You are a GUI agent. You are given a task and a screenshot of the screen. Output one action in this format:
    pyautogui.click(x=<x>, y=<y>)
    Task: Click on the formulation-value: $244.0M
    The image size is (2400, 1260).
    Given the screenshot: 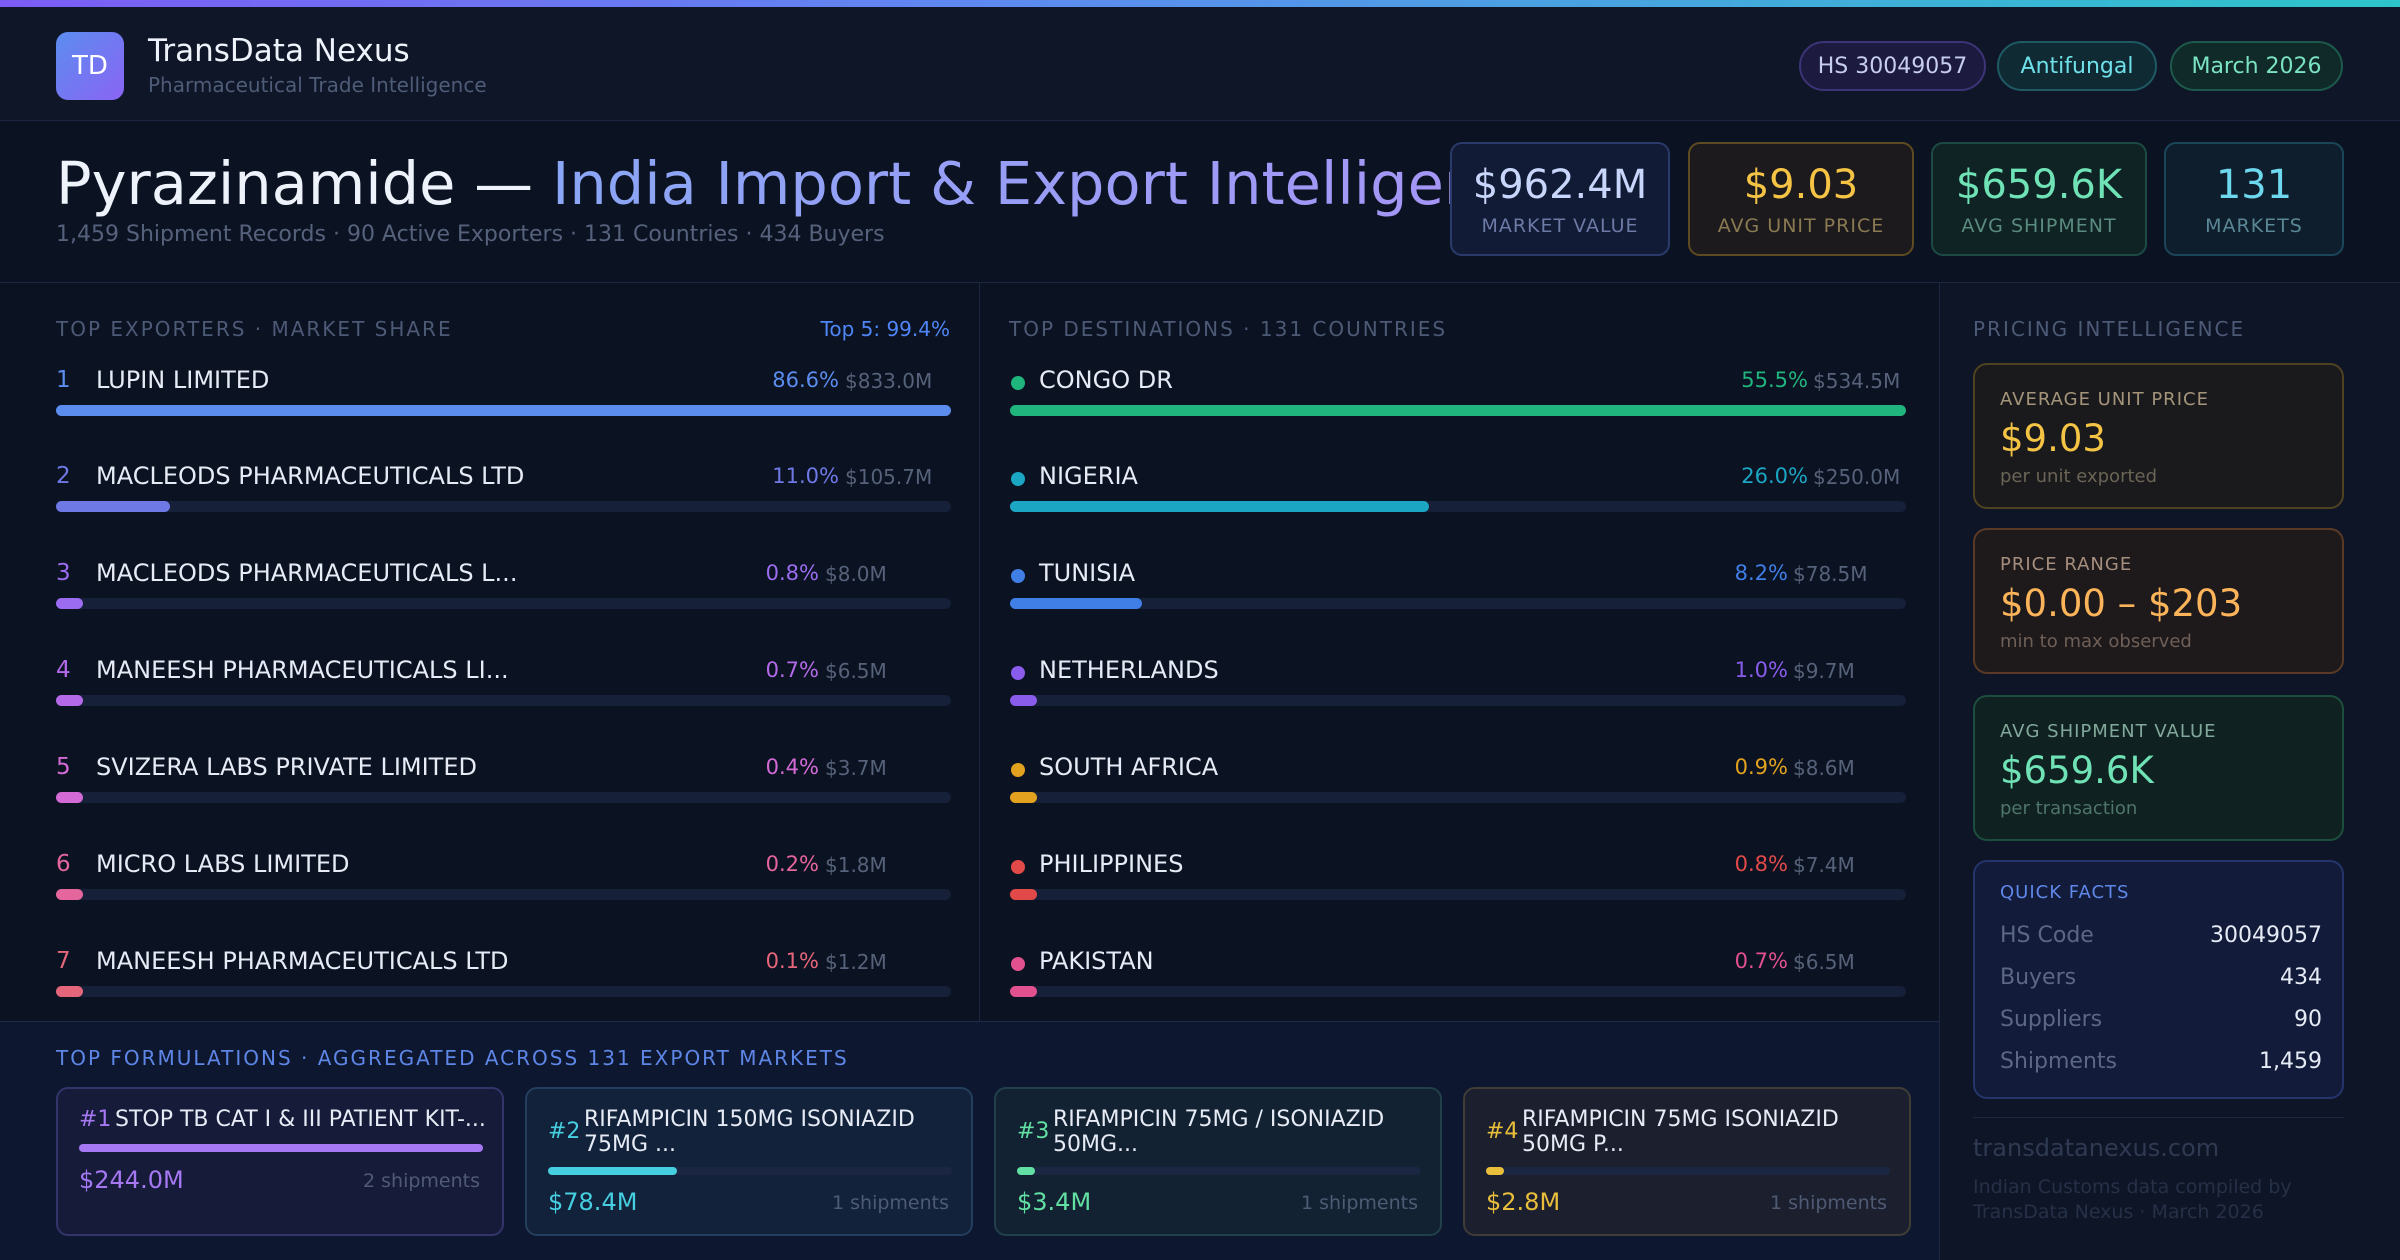 What is the action you would take?
    pyautogui.click(x=131, y=1180)
    